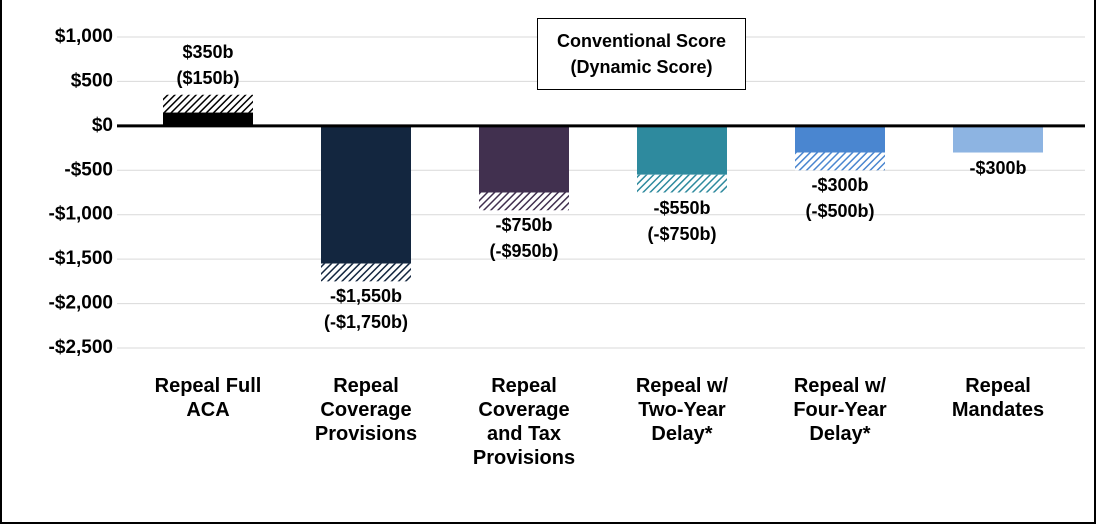  What do you see at coordinates (840, 211) in the screenshot?
I see `value-label: (-$500b)` at bounding box center [840, 211].